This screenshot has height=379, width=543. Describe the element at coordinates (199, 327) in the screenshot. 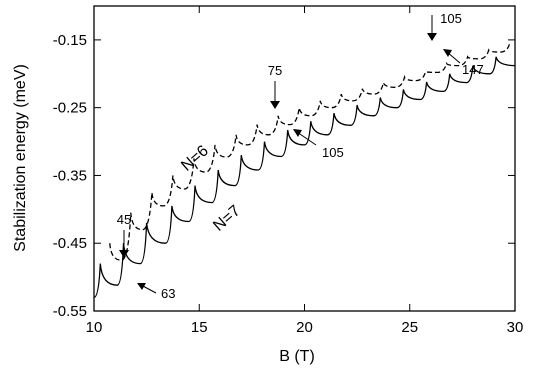

I see `x-tick-label-1: 15` at that location.